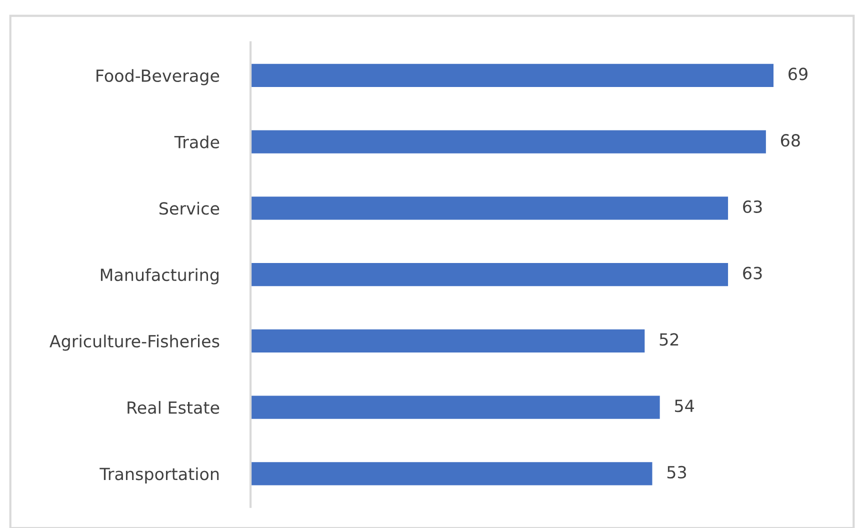 The image size is (864, 528). What do you see at coordinates (190, 208) in the screenshot?
I see `y-tick-label: Service` at bounding box center [190, 208].